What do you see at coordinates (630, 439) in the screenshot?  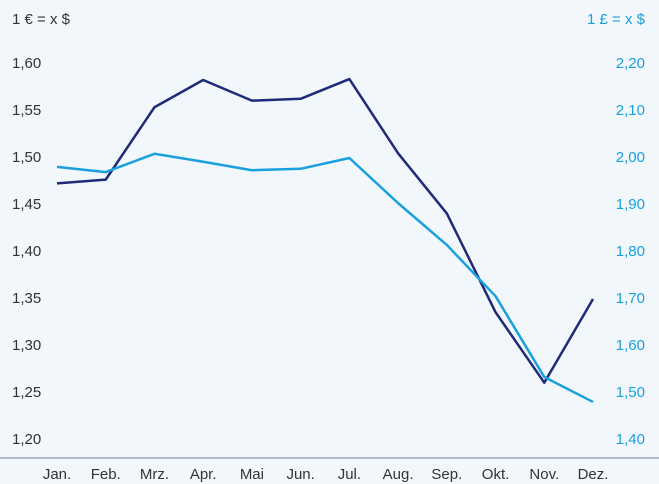 I see `y2-tick-label: 1,40` at bounding box center [630, 439].